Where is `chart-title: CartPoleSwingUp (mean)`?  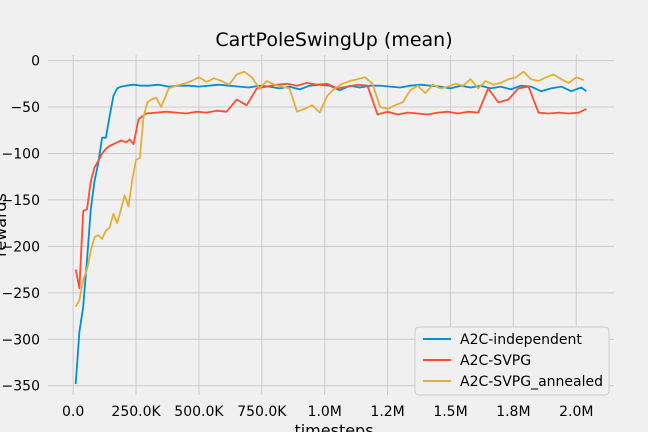
chart-title: CartPoleSwingUp (mean) is located at coordinates (333, 40).